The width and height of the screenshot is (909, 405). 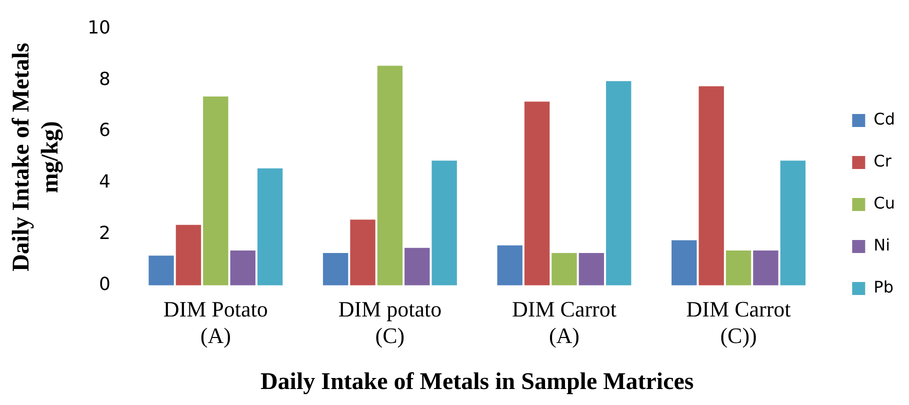 What do you see at coordinates (105, 181) in the screenshot?
I see `y-tick-label: 4` at bounding box center [105, 181].